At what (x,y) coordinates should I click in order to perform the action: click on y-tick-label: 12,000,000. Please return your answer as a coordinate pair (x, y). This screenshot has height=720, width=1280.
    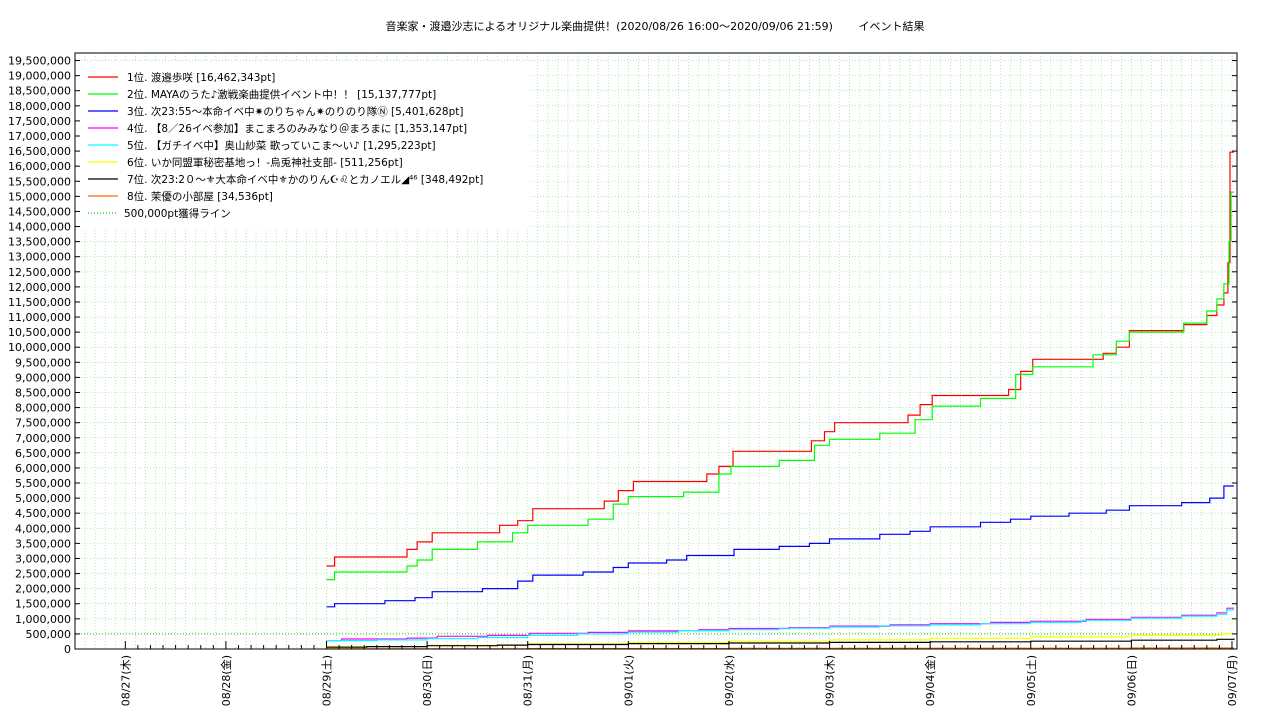
    Looking at the image, I should click on (39, 287).